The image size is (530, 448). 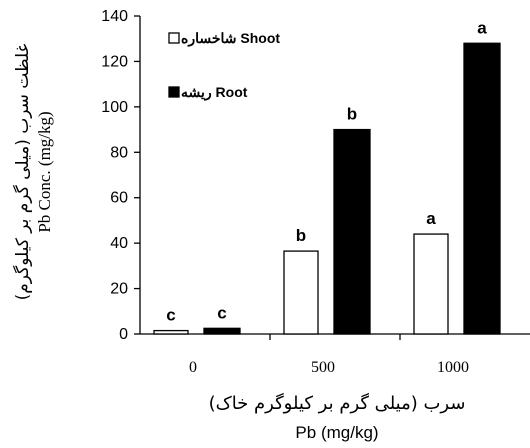 I want to click on x-tick-label: 1000, so click(x=453, y=367).